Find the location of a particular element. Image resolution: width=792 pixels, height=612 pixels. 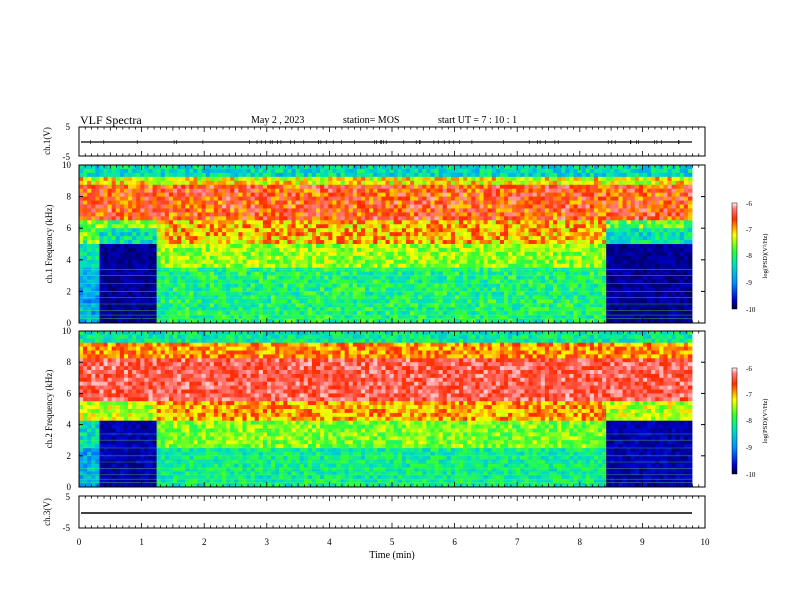

ch2-cbar-tick-7: -7 is located at coordinates (749, 395).